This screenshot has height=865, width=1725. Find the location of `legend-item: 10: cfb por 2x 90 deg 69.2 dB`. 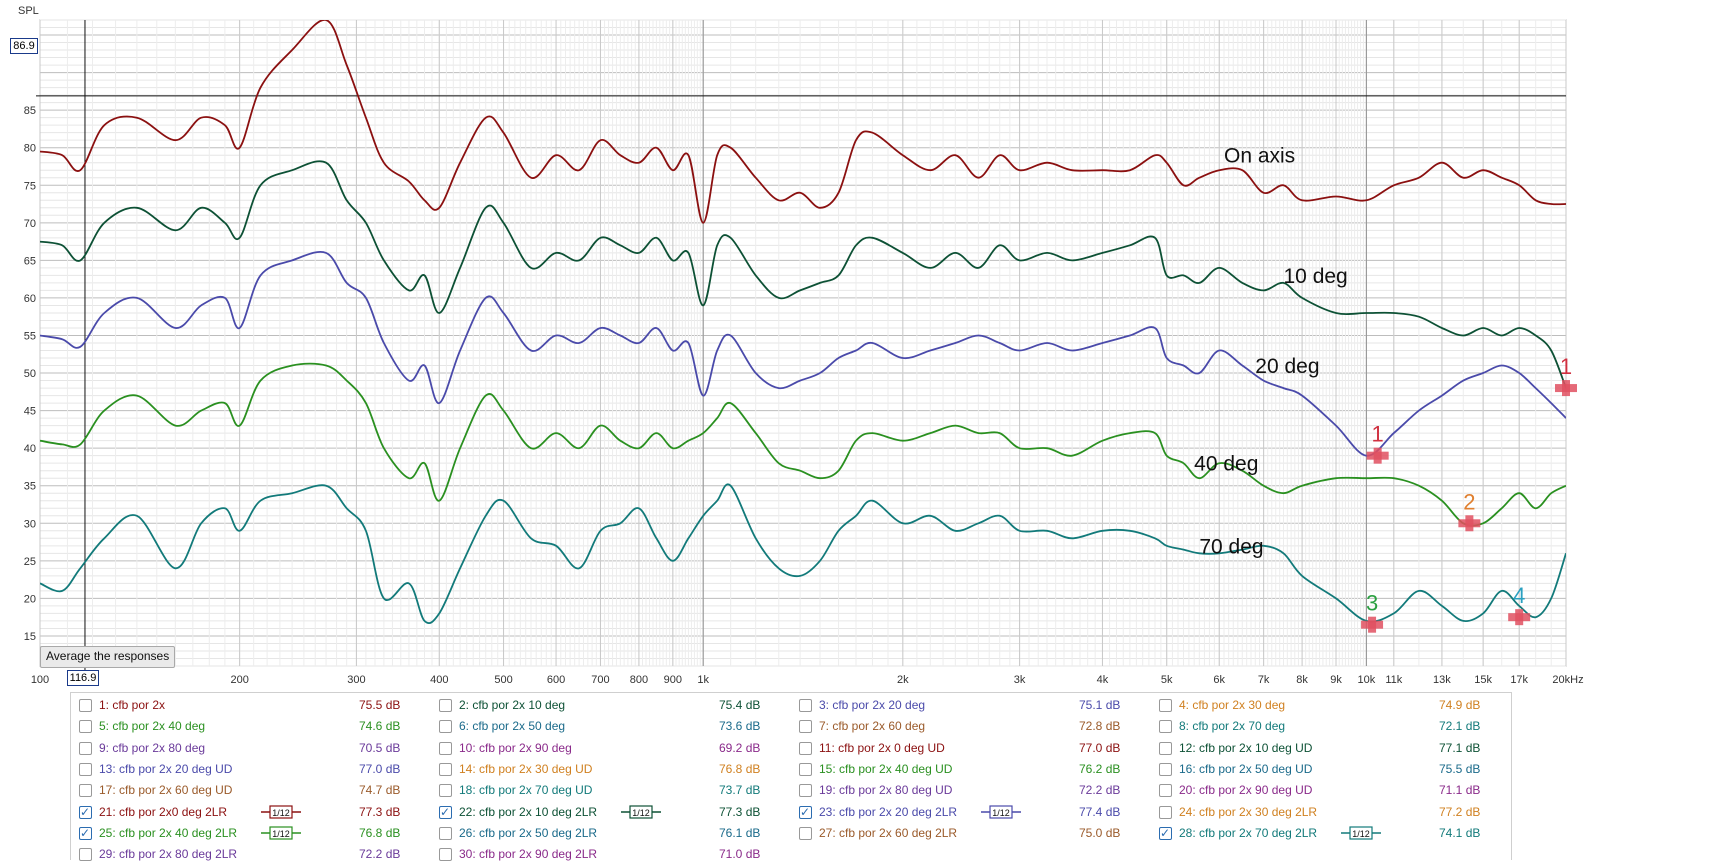

legend-item: 10: cfb por 2x 90 deg 69.2 dB is located at coordinates (606, 748).